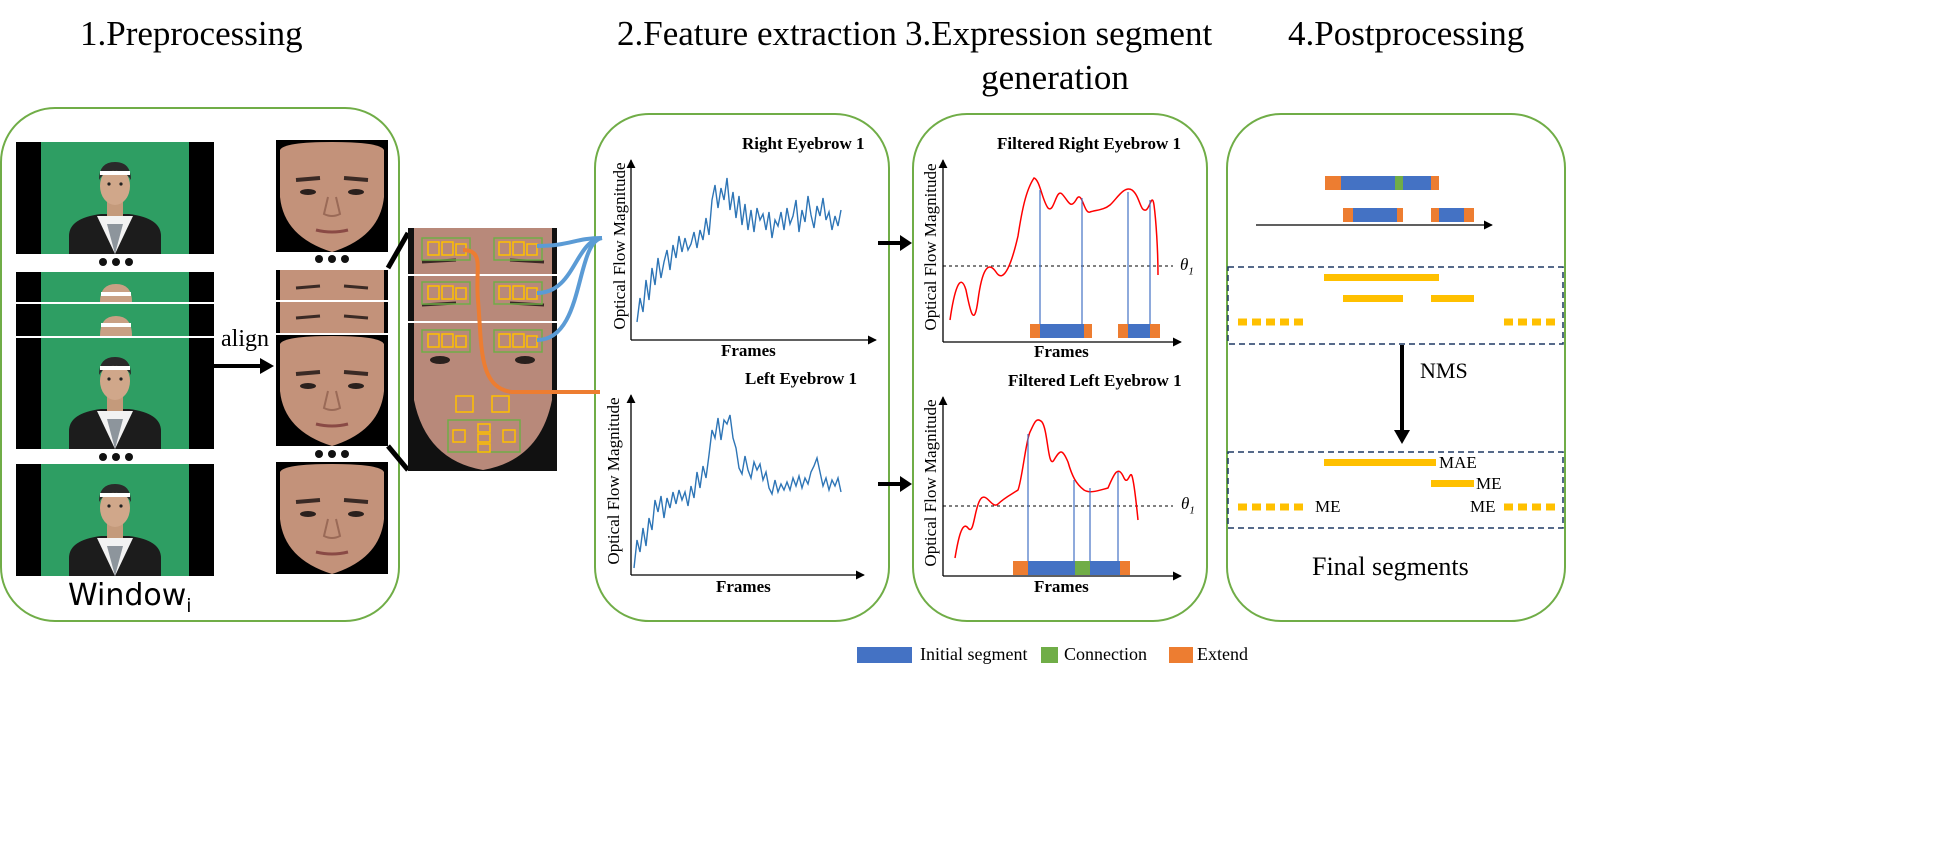 The height and width of the screenshot is (845, 1955). What do you see at coordinates (1444, 370) in the screenshot?
I see `nms-label: NMS` at bounding box center [1444, 370].